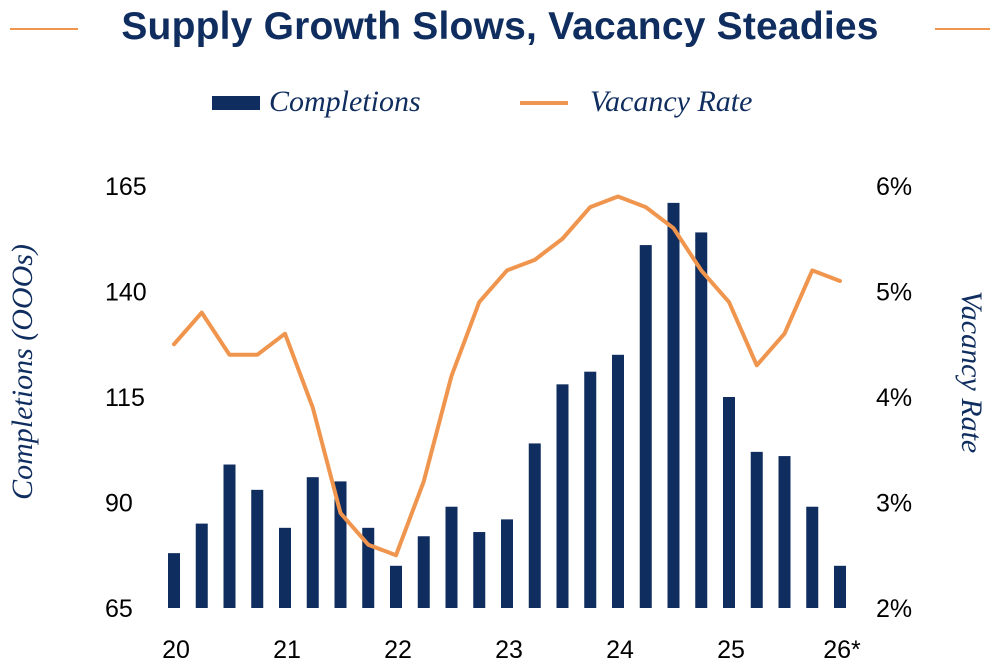 The width and height of the screenshot is (1000, 671). I want to click on title-rule-left, so click(44, 29).